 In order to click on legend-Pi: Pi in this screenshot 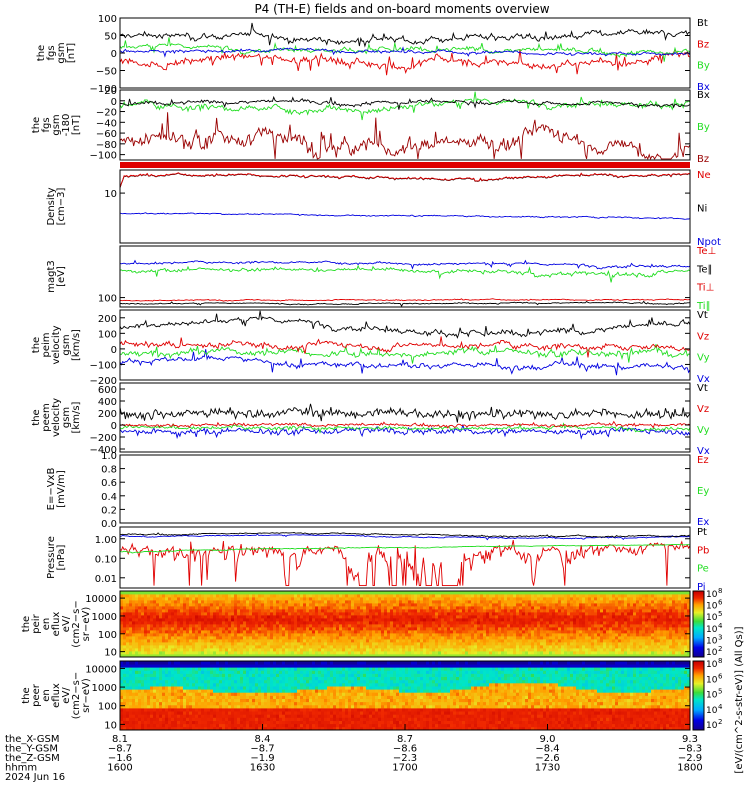, I will do `click(701, 587)`.